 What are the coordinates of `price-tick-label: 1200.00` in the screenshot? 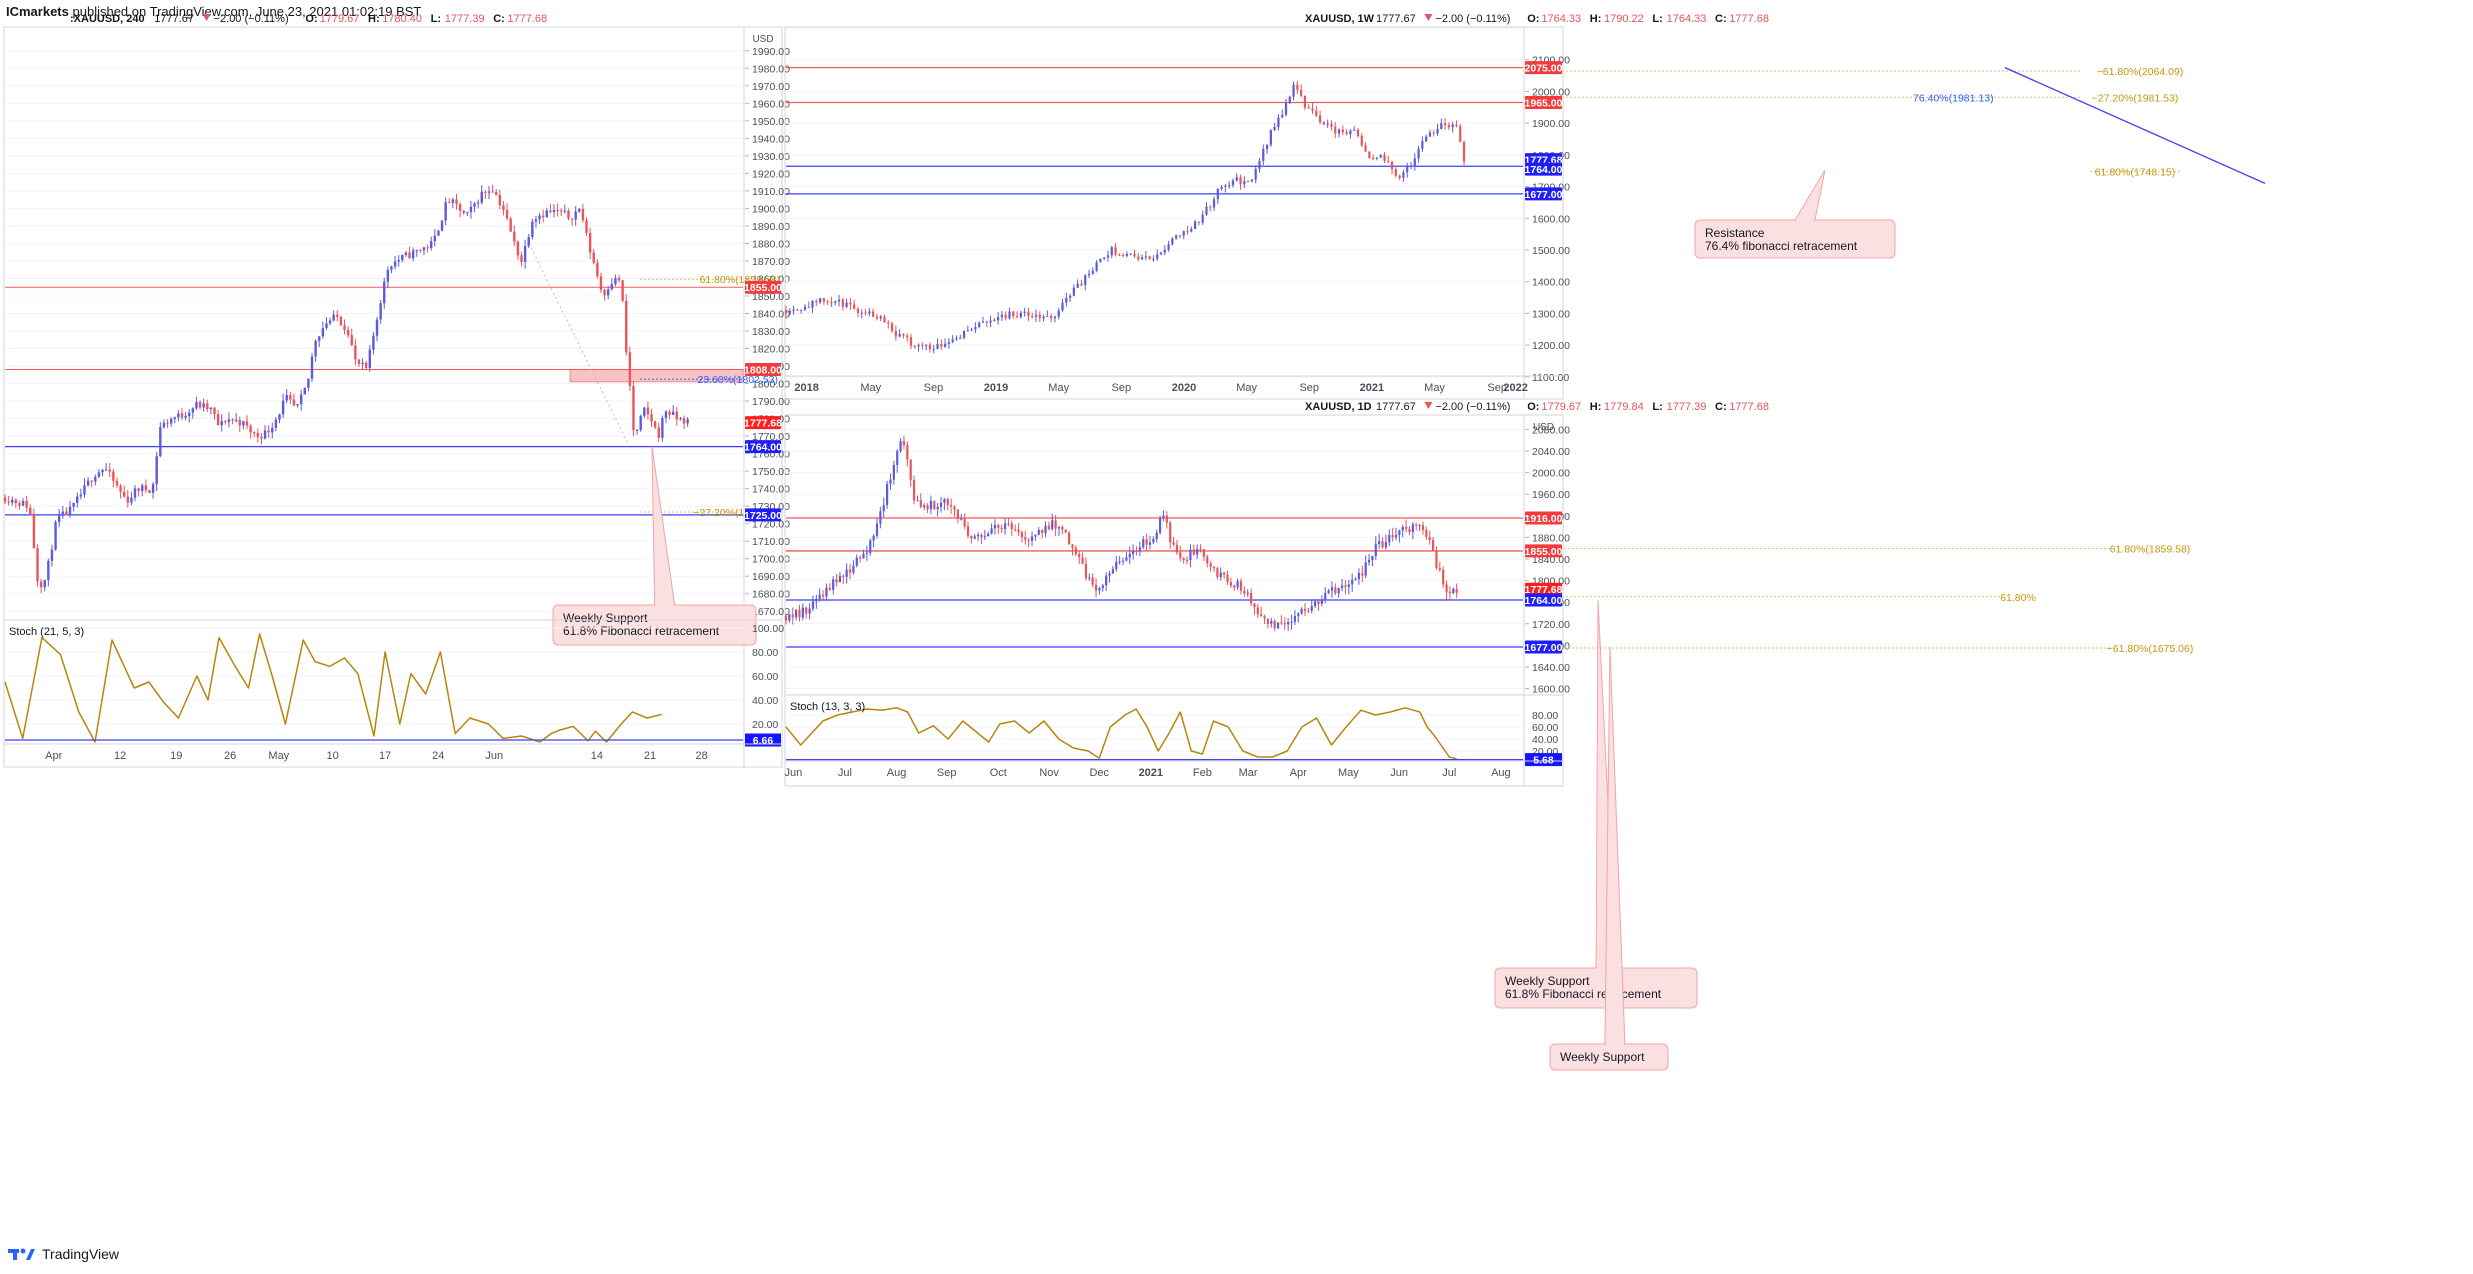 It's located at (1551, 346).